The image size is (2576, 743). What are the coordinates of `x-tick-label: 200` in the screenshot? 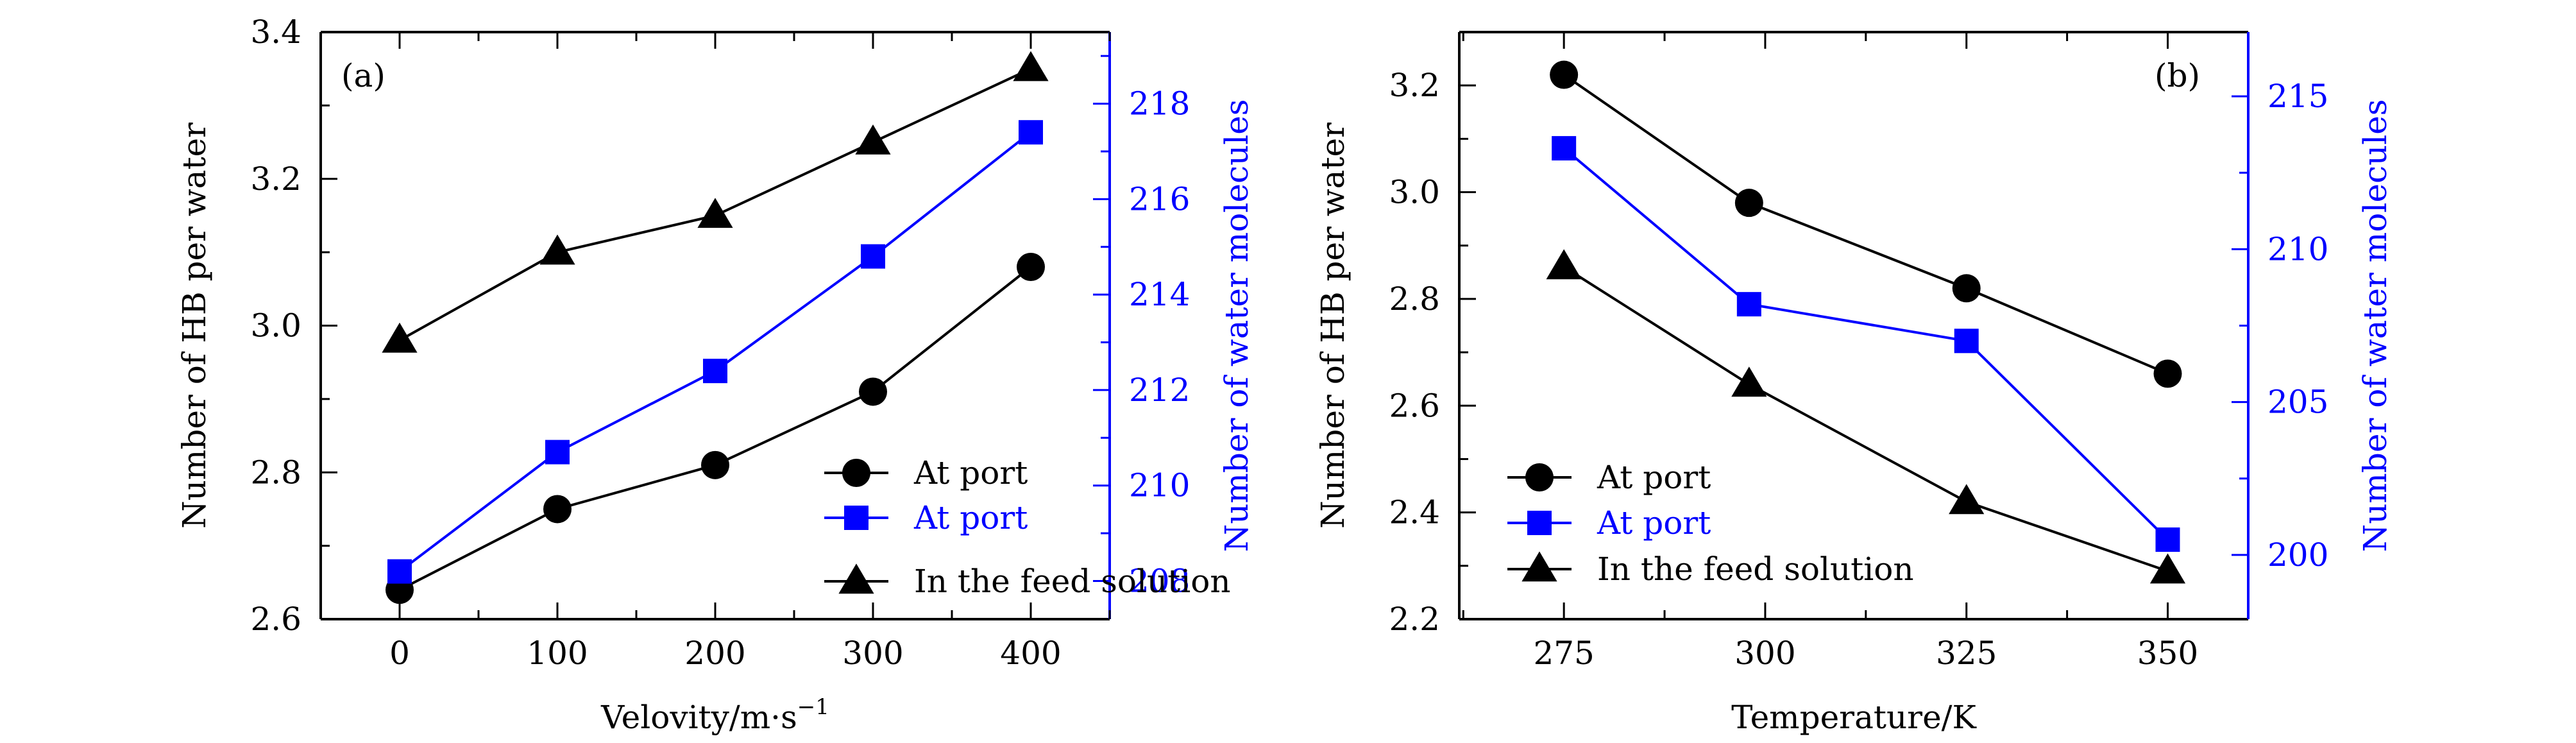 It's located at (714, 653).